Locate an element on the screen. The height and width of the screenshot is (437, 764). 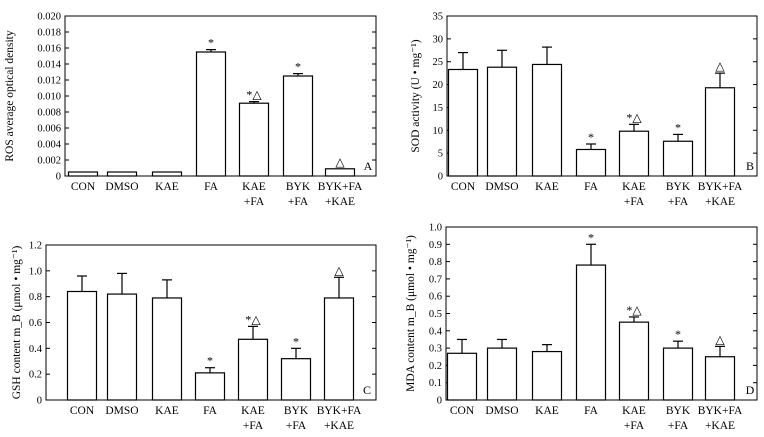
y-tick-label: 0.012 is located at coordinates (49, 81).